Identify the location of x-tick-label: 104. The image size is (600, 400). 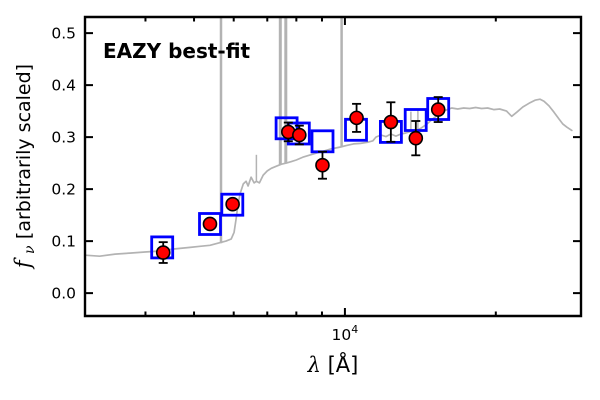
(345, 333).